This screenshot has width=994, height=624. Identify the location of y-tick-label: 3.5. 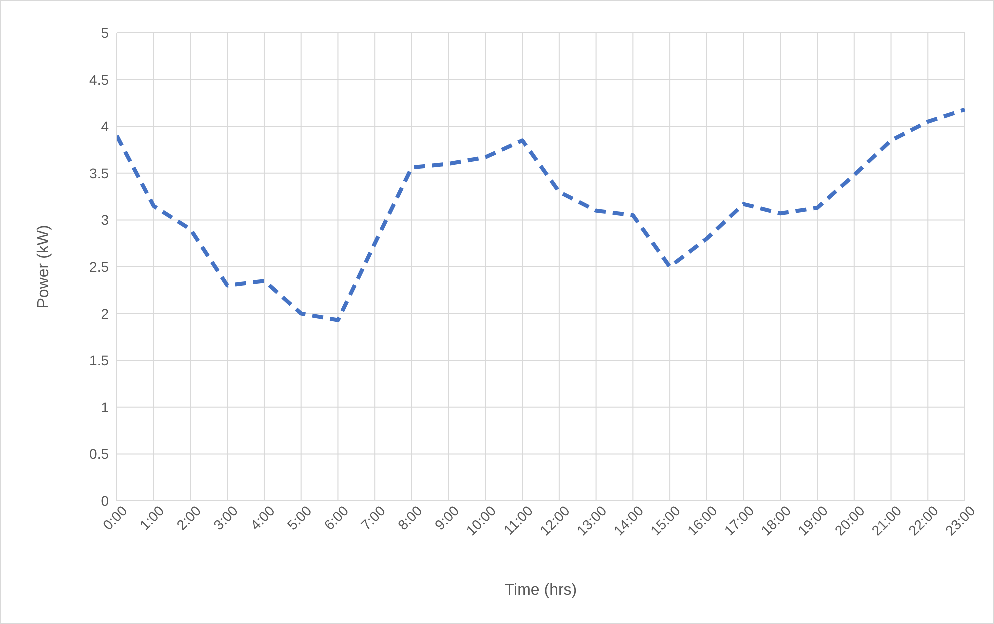
(100, 173).